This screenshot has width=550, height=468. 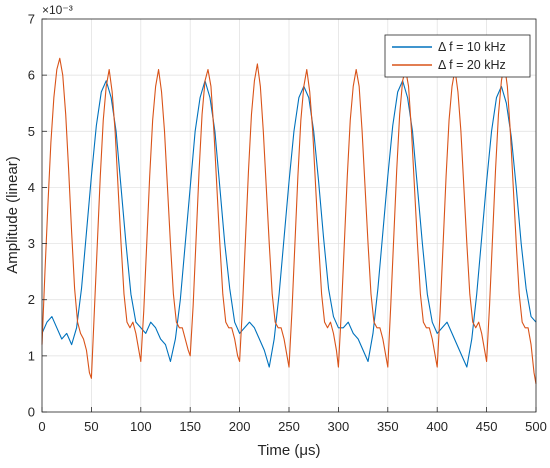 I want to click on x-tick-label: 350, so click(x=388, y=426).